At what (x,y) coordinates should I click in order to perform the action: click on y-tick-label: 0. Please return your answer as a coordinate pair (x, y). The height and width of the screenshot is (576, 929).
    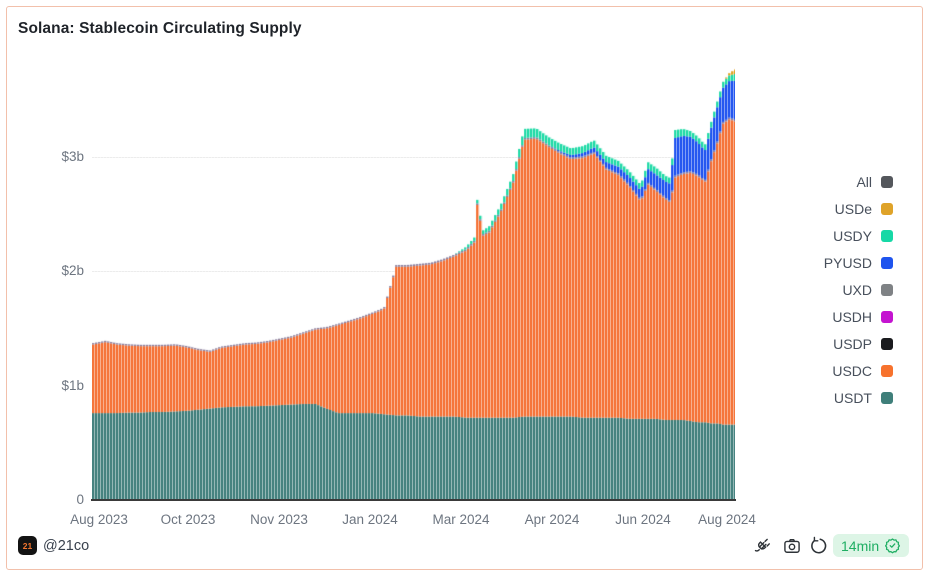
    Looking at the image, I should click on (80, 499).